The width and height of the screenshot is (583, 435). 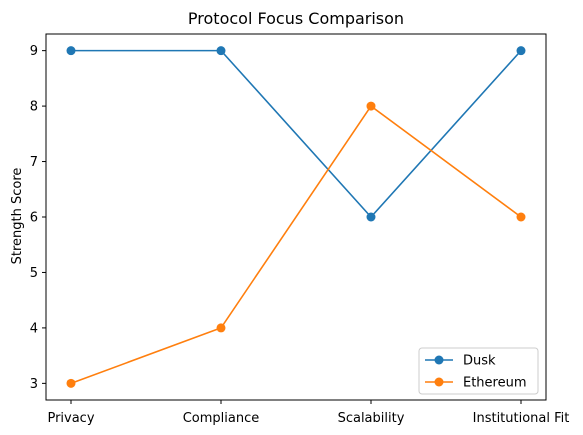 What do you see at coordinates (34, 273) in the screenshot?
I see `y-tick-label: 5` at bounding box center [34, 273].